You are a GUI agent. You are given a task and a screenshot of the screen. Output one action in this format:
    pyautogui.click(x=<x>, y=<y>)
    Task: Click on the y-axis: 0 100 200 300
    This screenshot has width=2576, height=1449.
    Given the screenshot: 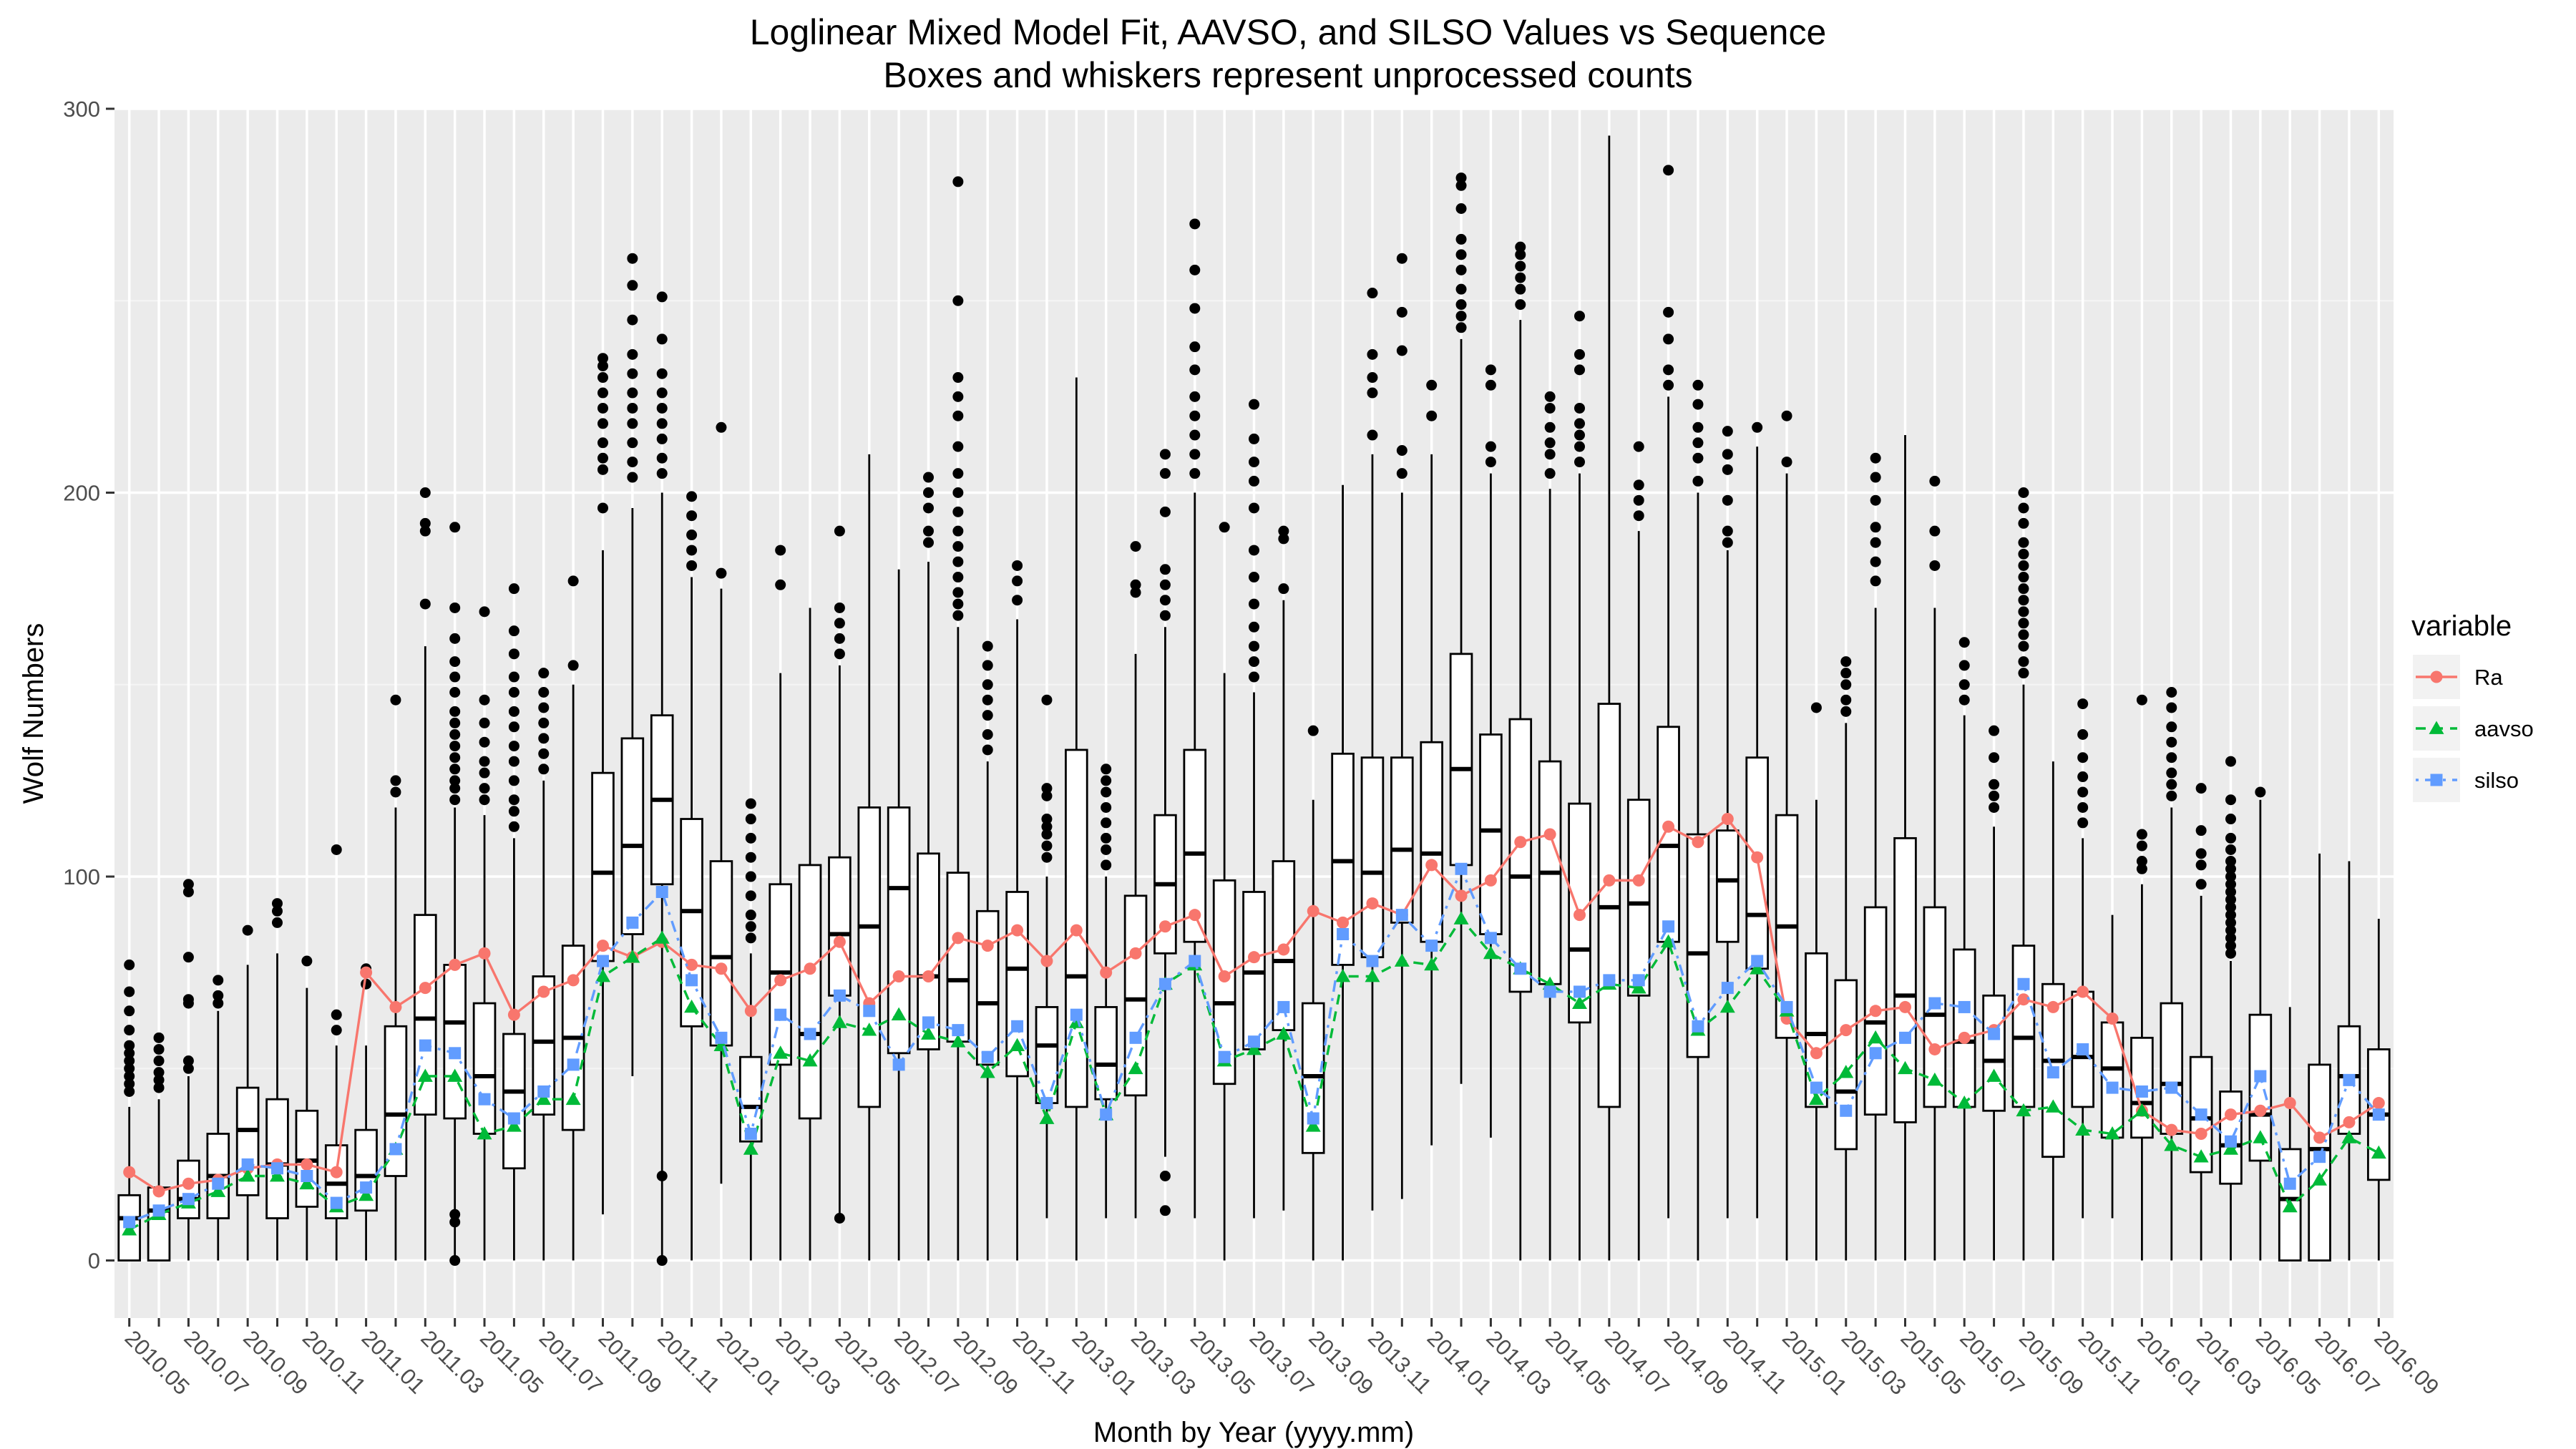 What is the action you would take?
    pyautogui.click(x=88, y=685)
    